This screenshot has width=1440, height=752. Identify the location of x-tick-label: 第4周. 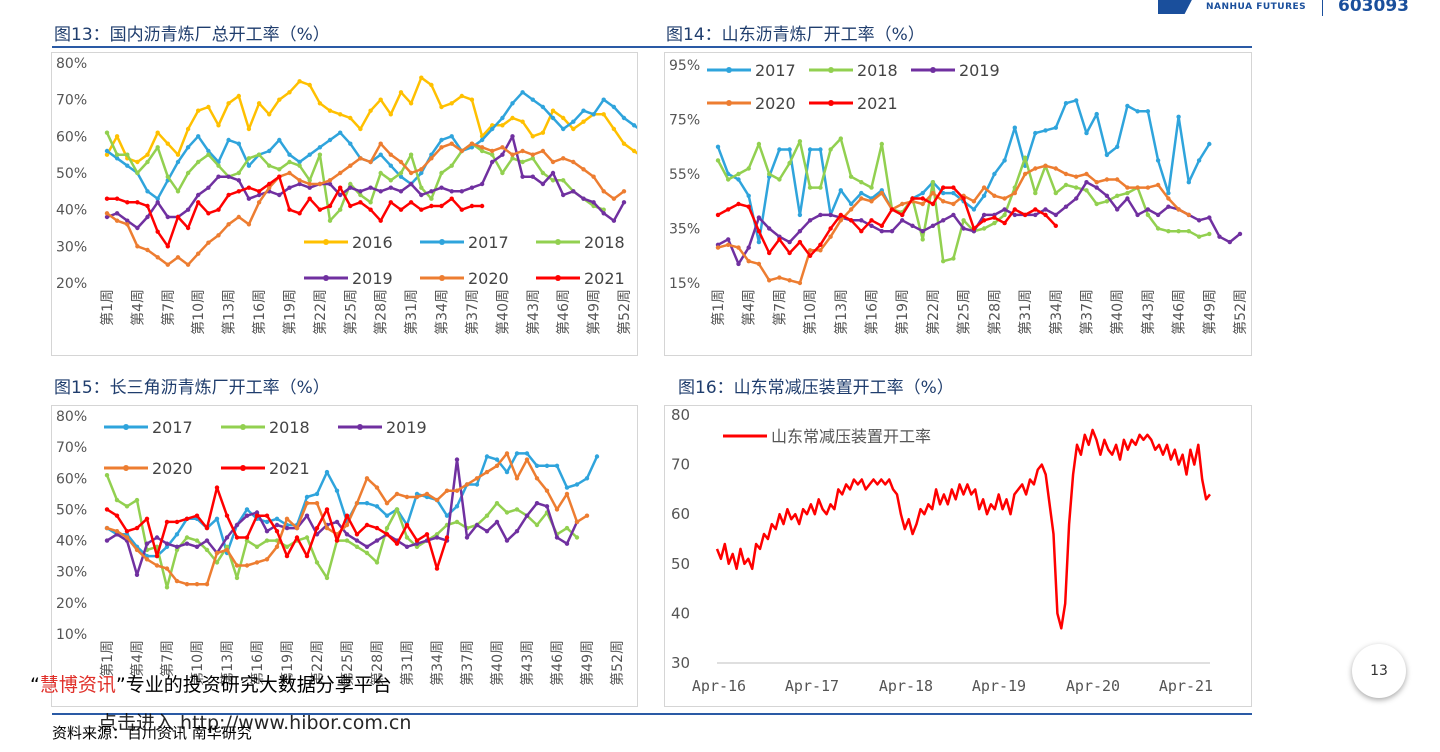
(749, 307).